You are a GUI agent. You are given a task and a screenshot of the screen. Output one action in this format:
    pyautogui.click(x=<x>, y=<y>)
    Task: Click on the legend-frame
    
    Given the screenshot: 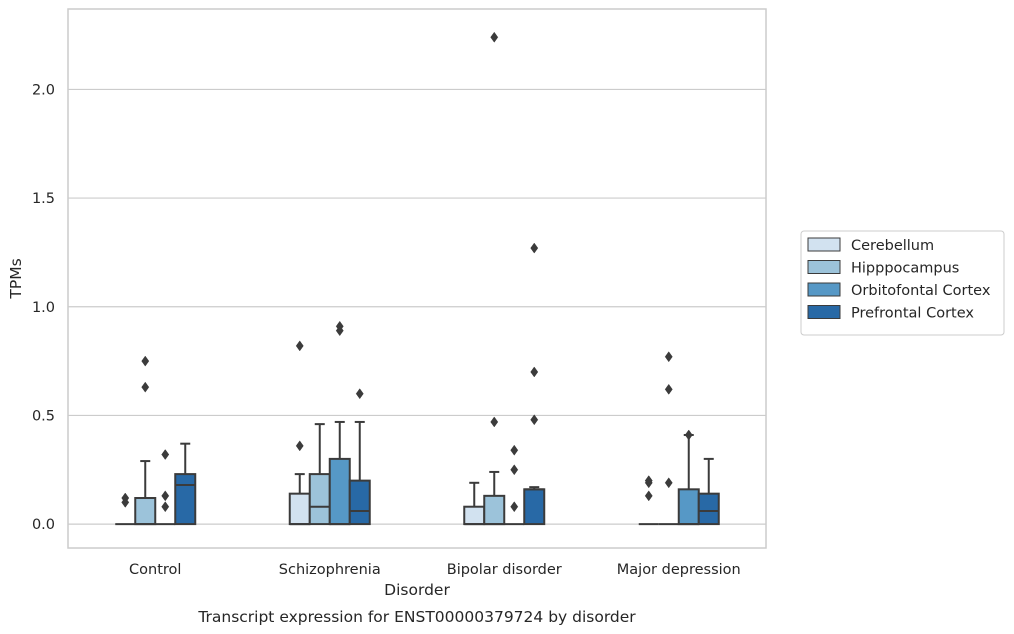 What is the action you would take?
    pyautogui.click(x=902, y=283)
    